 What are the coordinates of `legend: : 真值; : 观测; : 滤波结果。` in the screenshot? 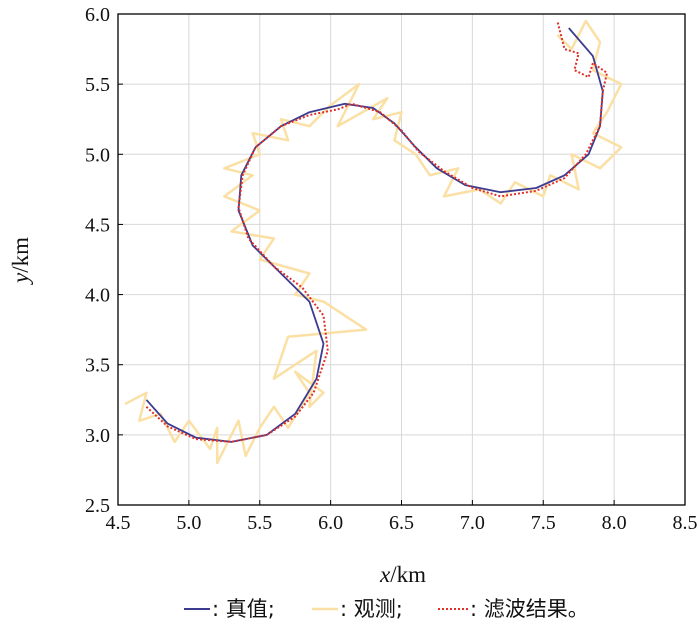 It's located at (386, 609).